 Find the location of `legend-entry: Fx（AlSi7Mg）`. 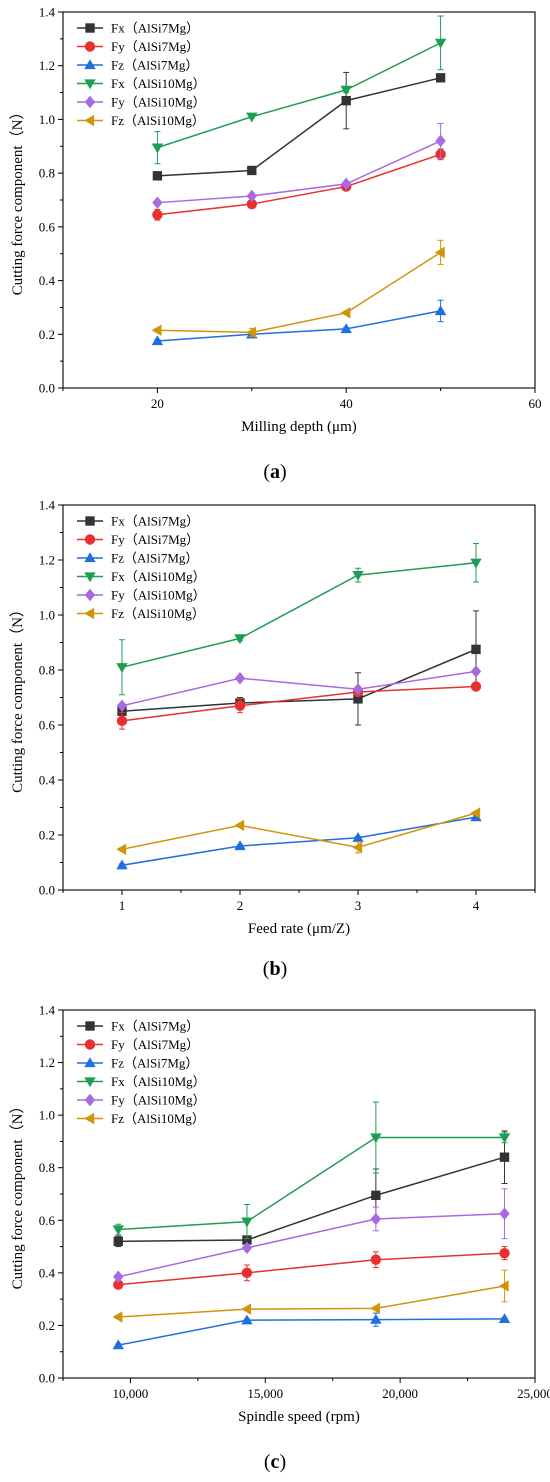

legend-entry: Fx（AlSi7Mg） is located at coordinates (155, 1026).